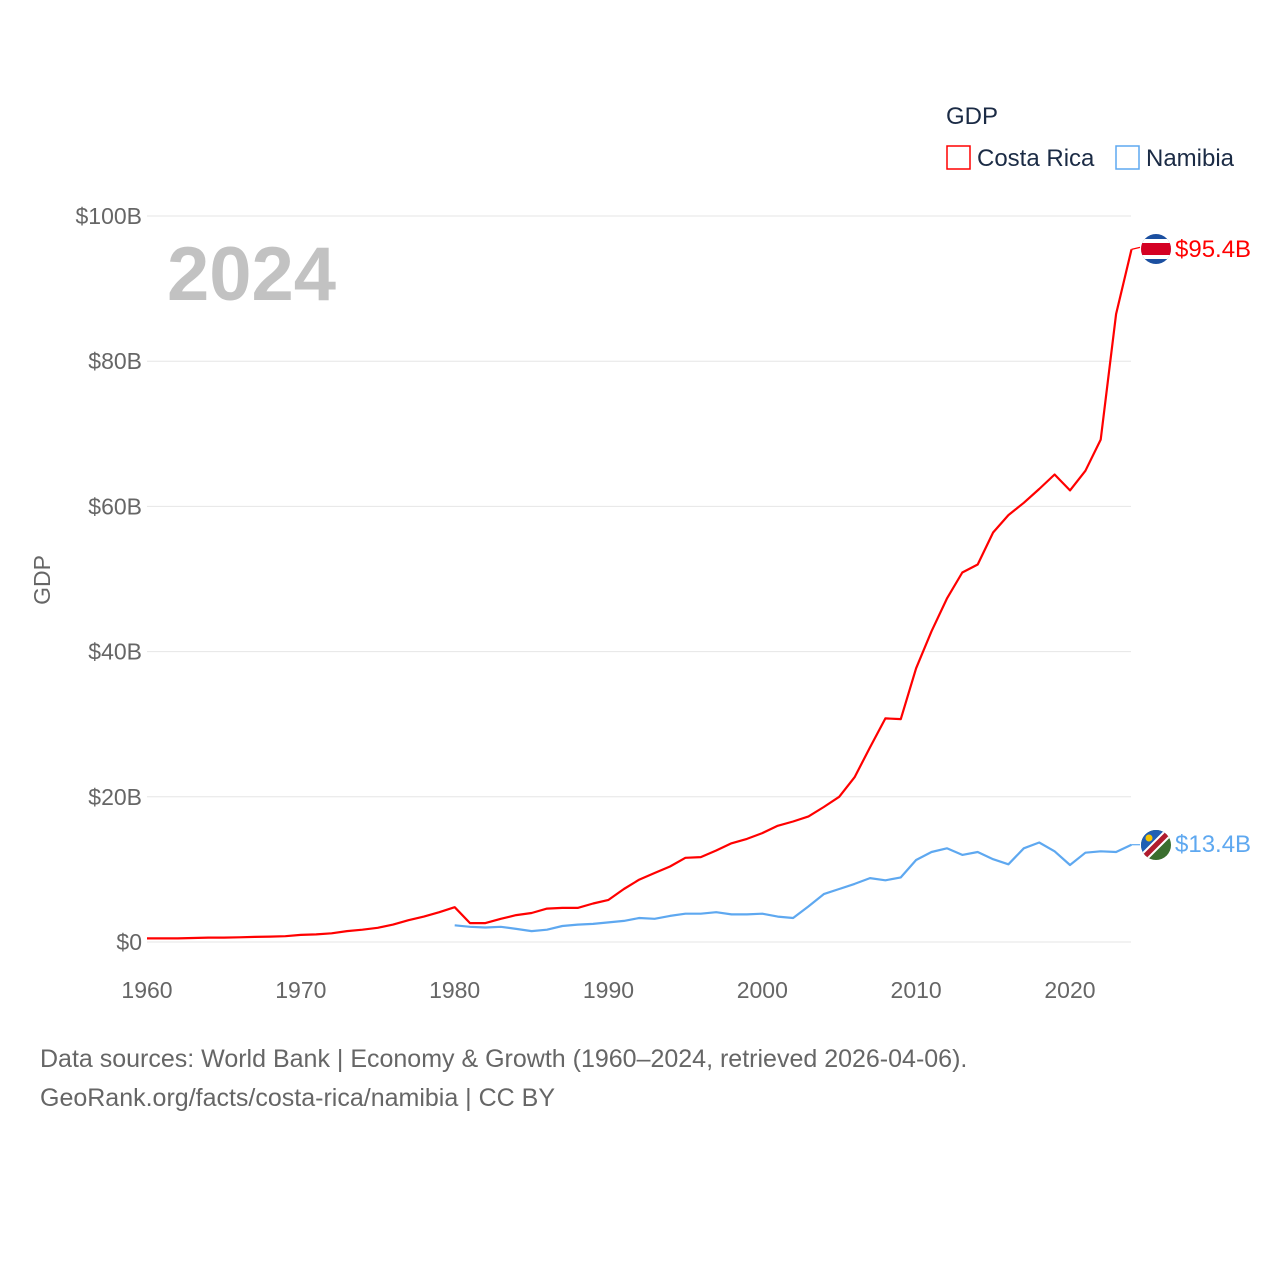 The width and height of the screenshot is (1280, 1280). I want to click on legend: GDP Costa Rica Namibia, so click(1090, 137).